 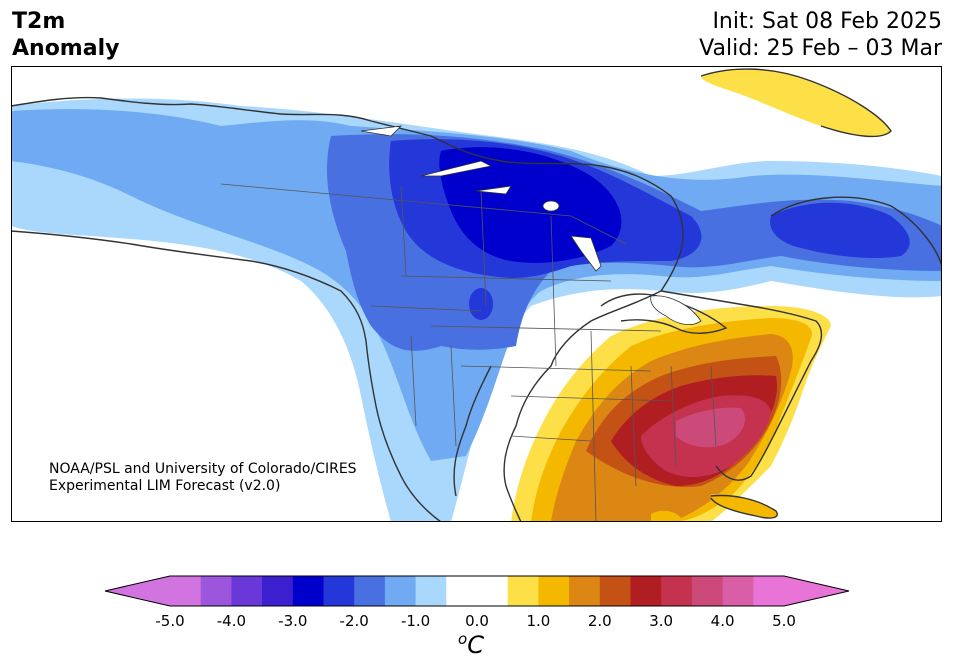 I want to click on colorbar-tick-label: 5.0, so click(x=784, y=621).